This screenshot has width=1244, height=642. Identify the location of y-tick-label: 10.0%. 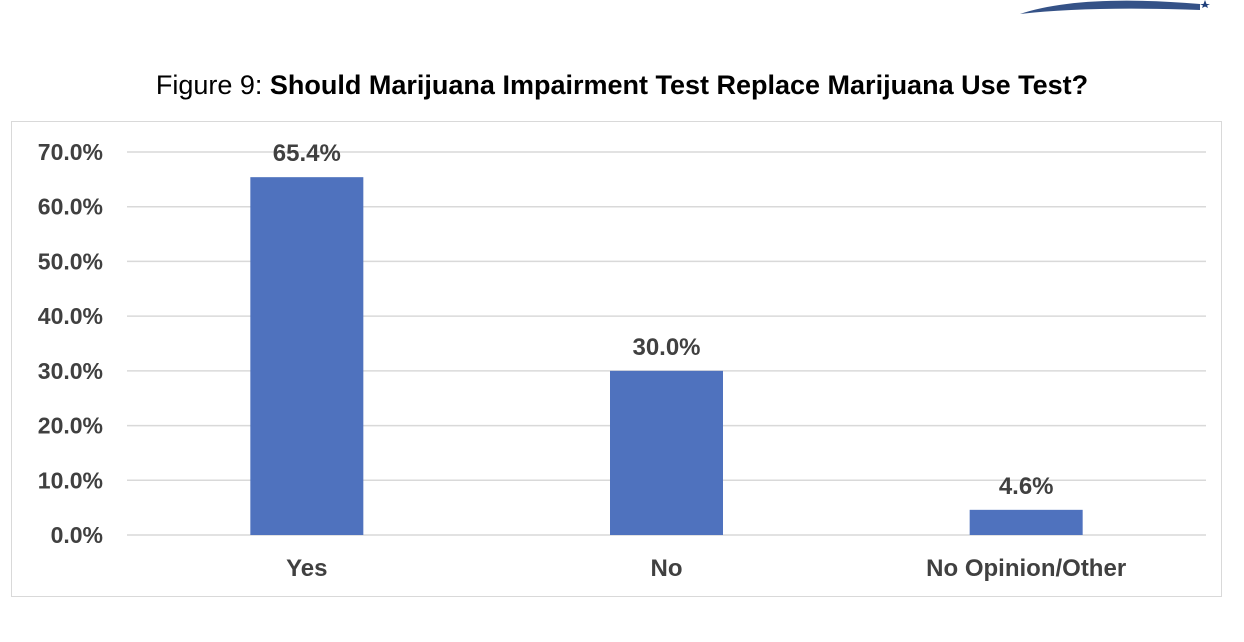
(70, 480).